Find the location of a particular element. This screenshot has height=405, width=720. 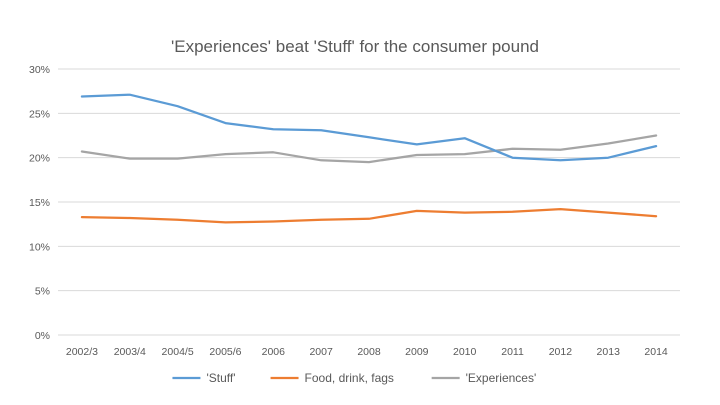

x-tick-label: 2002/3 is located at coordinates (82, 352).